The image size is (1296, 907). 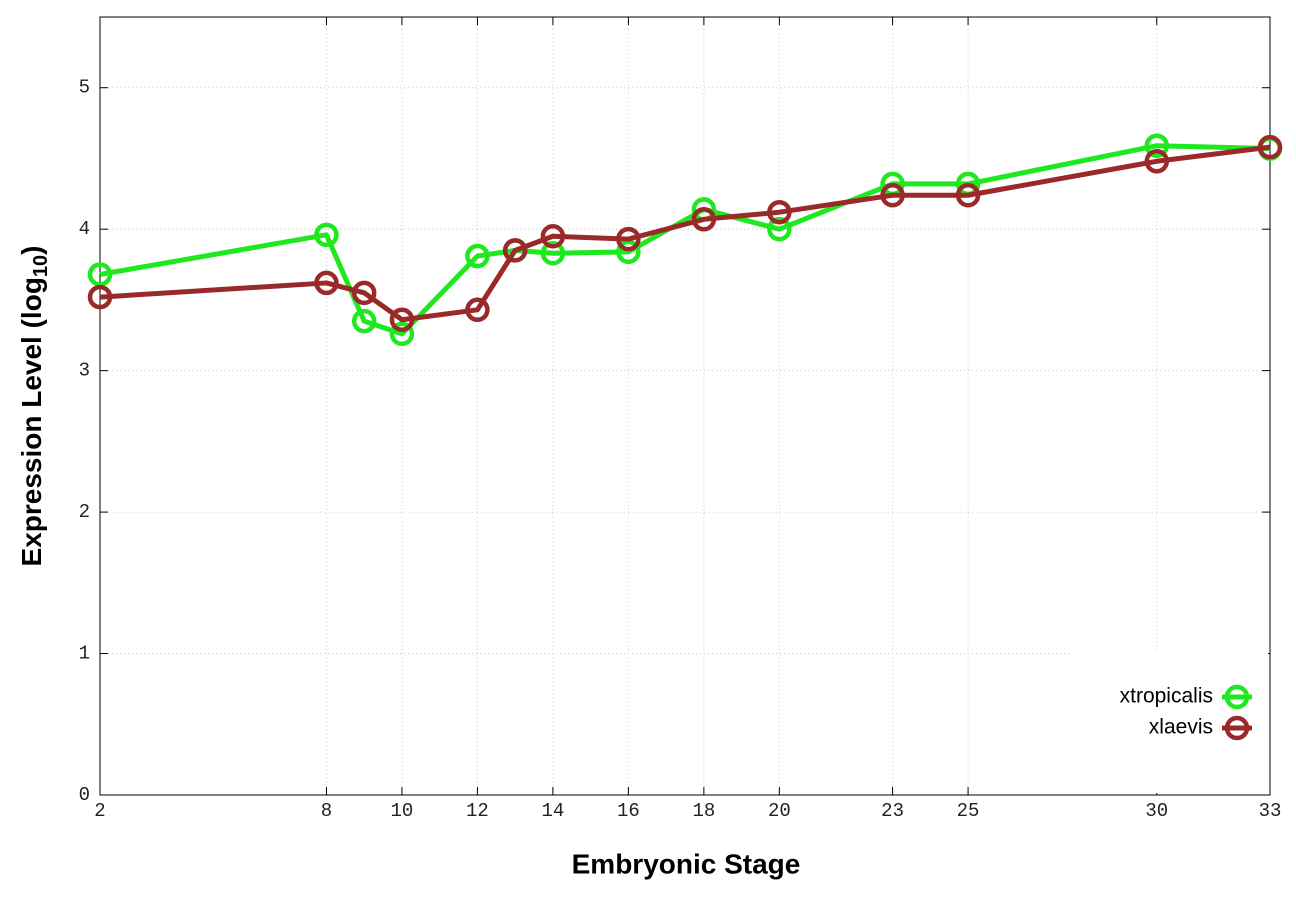 What do you see at coordinates (326, 811) in the screenshot?
I see `x-tick-label: 8` at bounding box center [326, 811].